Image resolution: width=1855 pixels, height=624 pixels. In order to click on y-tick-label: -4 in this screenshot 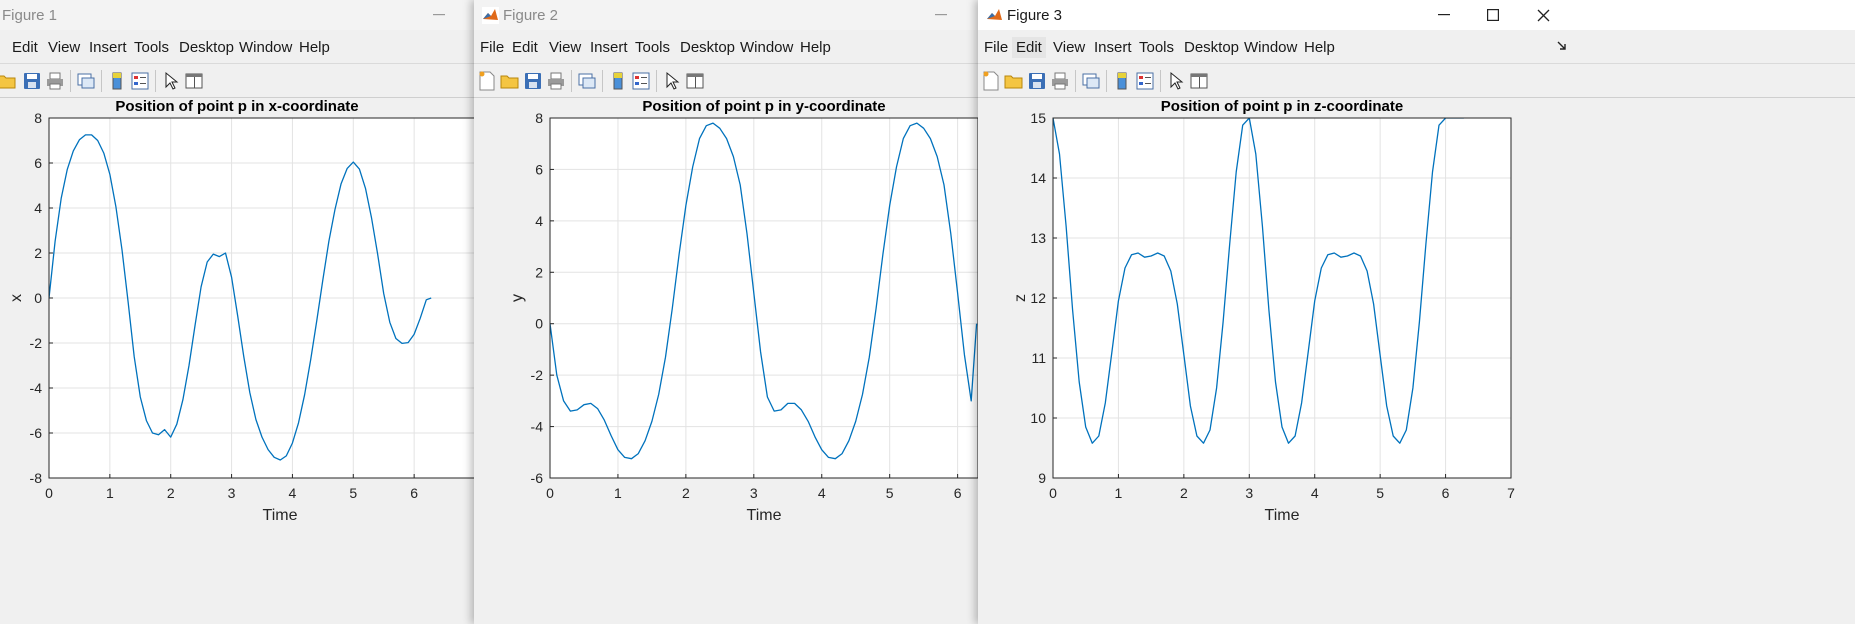, I will do `click(537, 427)`.